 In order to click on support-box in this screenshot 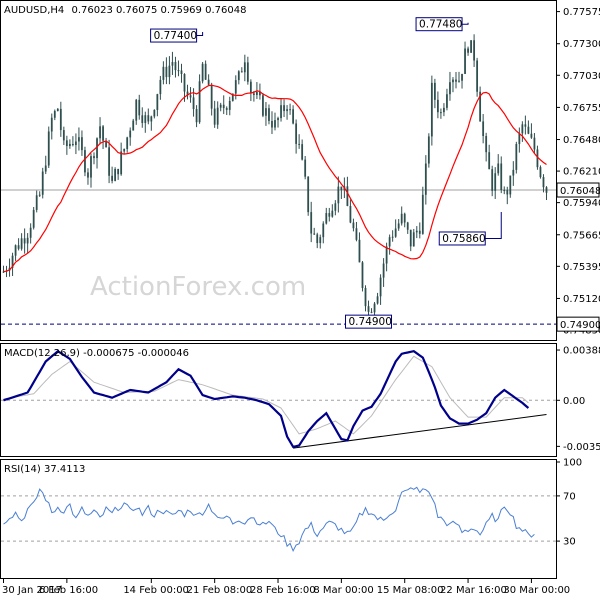, I will do `click(578, 324)`.